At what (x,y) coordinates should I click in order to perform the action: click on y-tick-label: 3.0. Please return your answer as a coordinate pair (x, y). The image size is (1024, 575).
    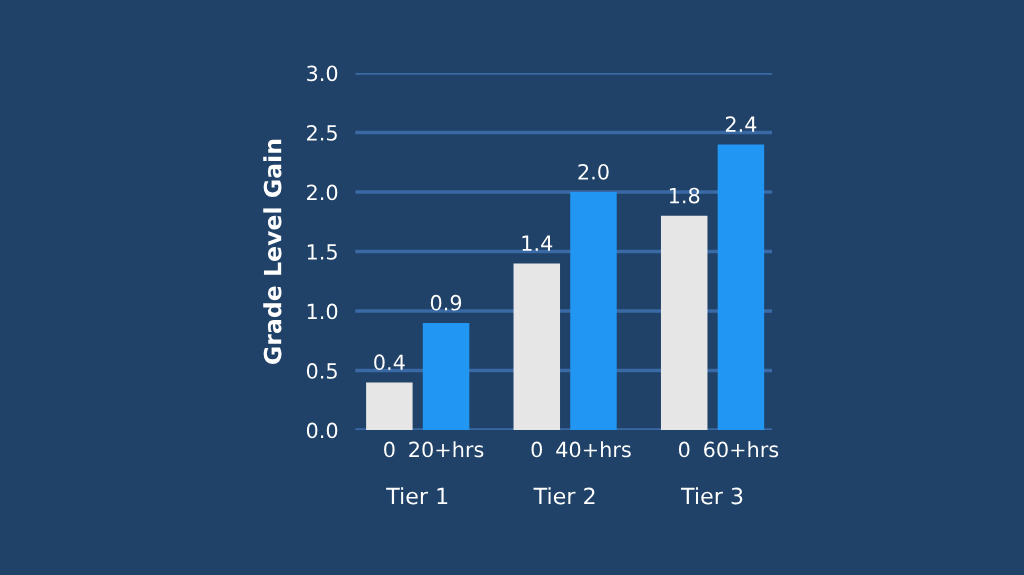
    Looking at the image, I should click on (322, 73).